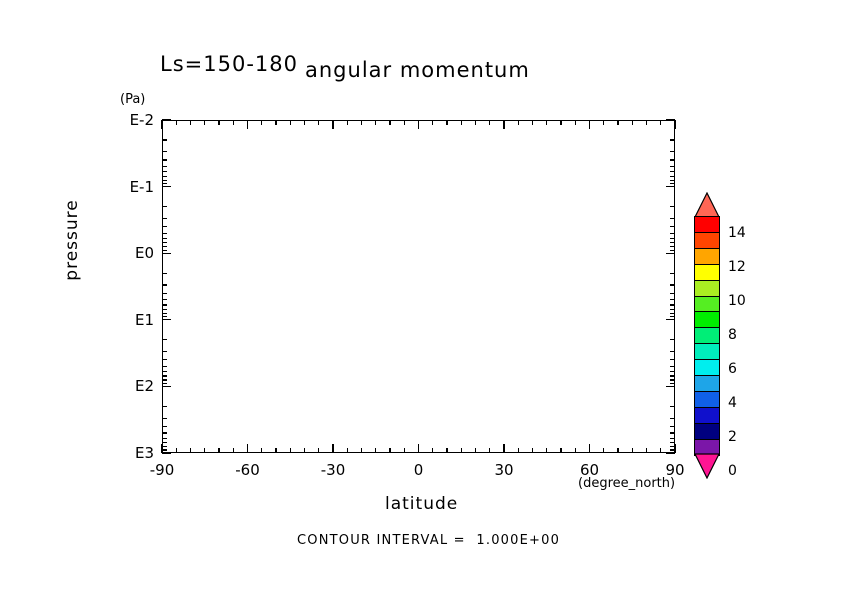  I want to click on colorbar-tick-label: 10, so click(737, 301).